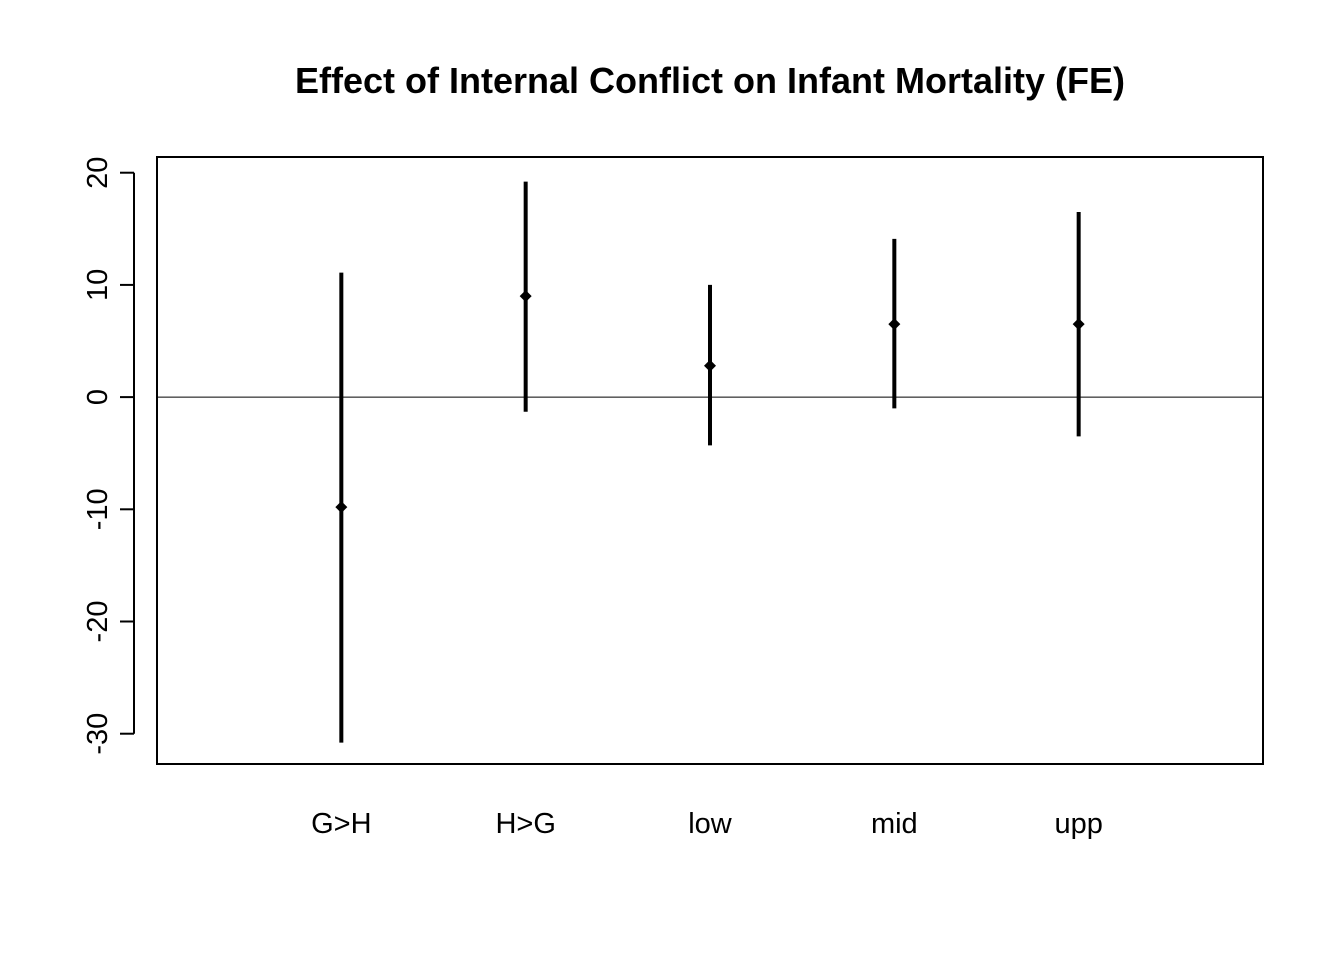 This screenshot has width=1344, height=960. I want to click on x-category-label: upp, so click(1078, 824).